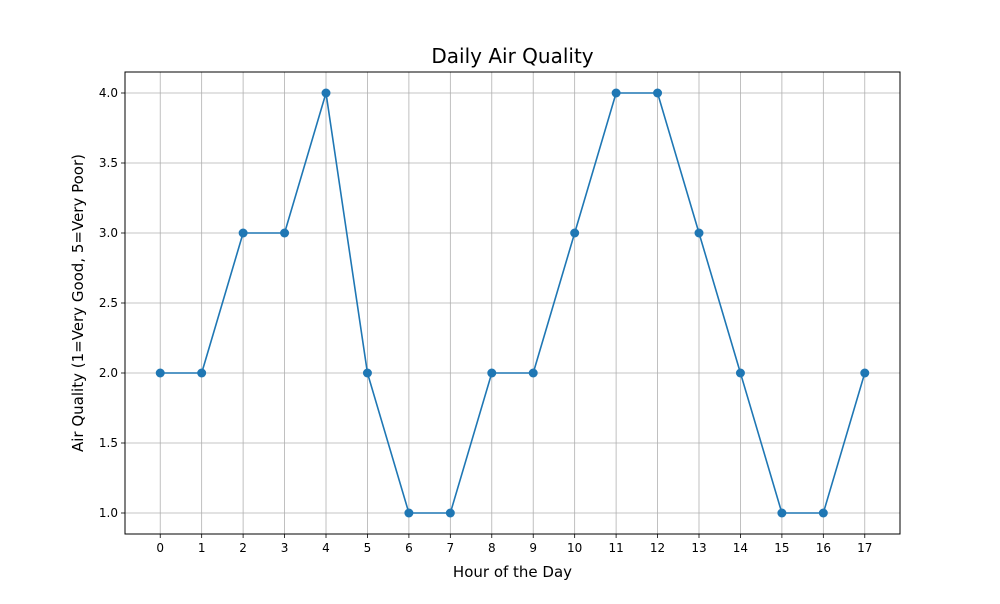 The image size is (1000, 604). What do you see at coordinates (108, 233) in the screenshot?
I see `y-tick-label: 3.0` at bounding box center [108, 233].